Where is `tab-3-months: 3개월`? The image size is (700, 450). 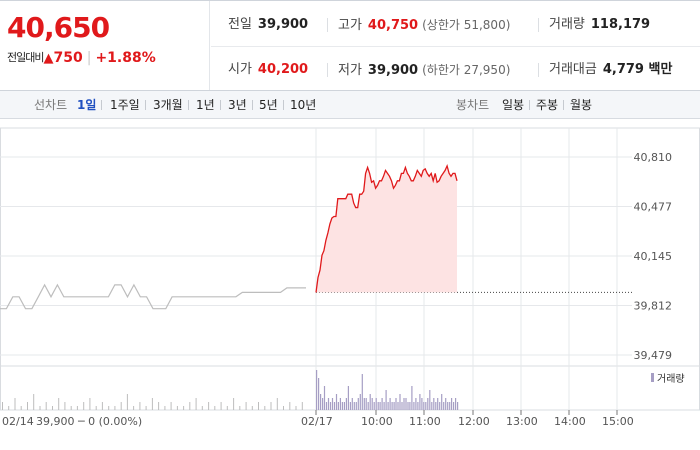
tab-3-months: 3개월 is located at coordinates (168, 105).